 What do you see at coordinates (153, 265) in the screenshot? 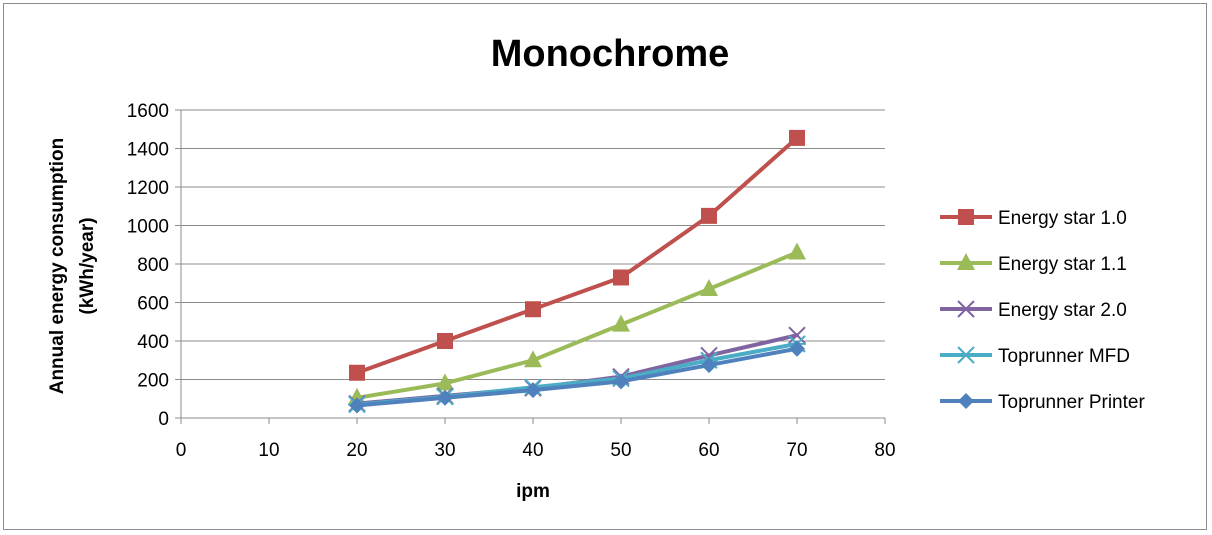
I see `y-tick-label: 800` at bounding box center [153, 265].